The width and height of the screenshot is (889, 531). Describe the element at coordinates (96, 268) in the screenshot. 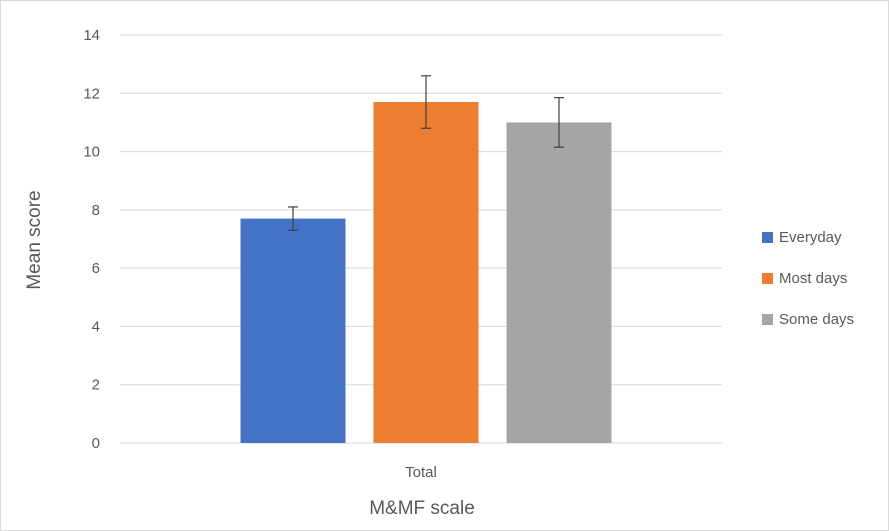

I see `y-tick-label: 6` at that location.